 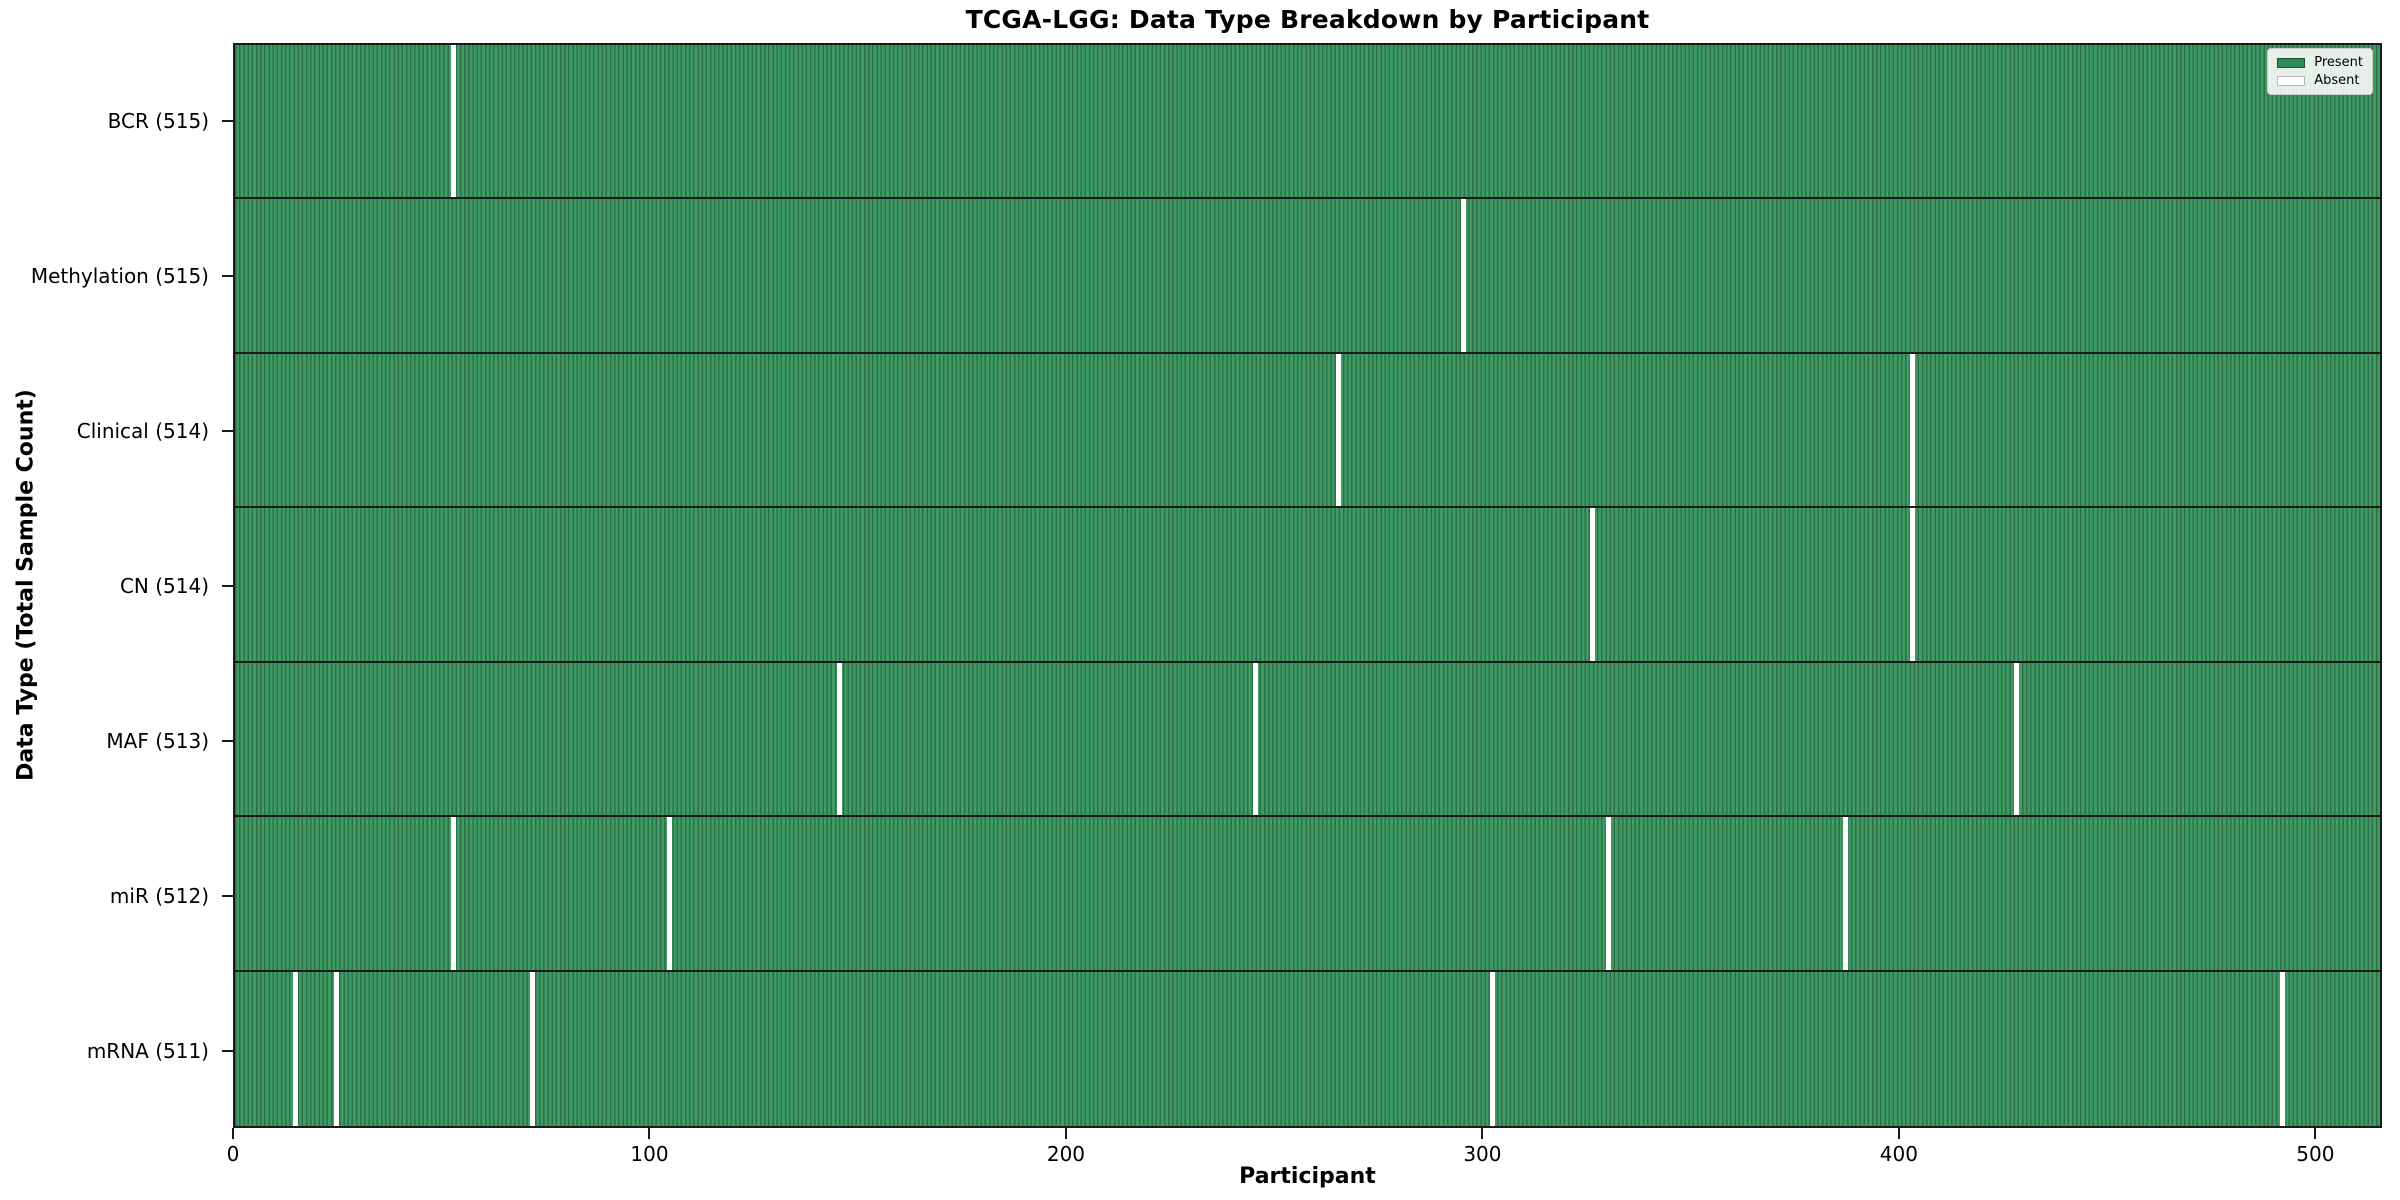 What do you see at coordinates (1066, 1154) in the screenshot?
I see `x-tick-label: 200` at bounding box center [1066, 1154].